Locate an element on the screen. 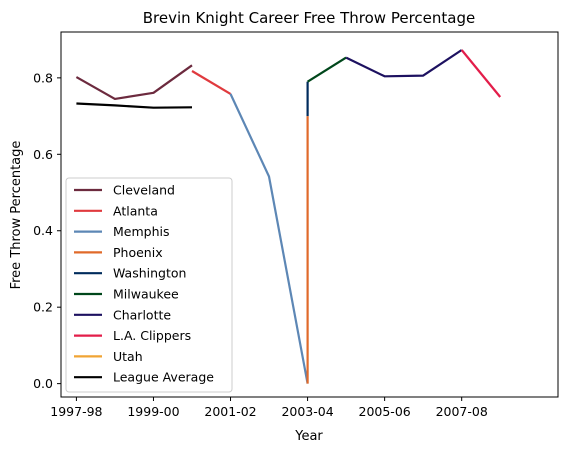 The height and width of the screenshot is (453, 570). series-line-charlotte is located at coordinates (404, 63).